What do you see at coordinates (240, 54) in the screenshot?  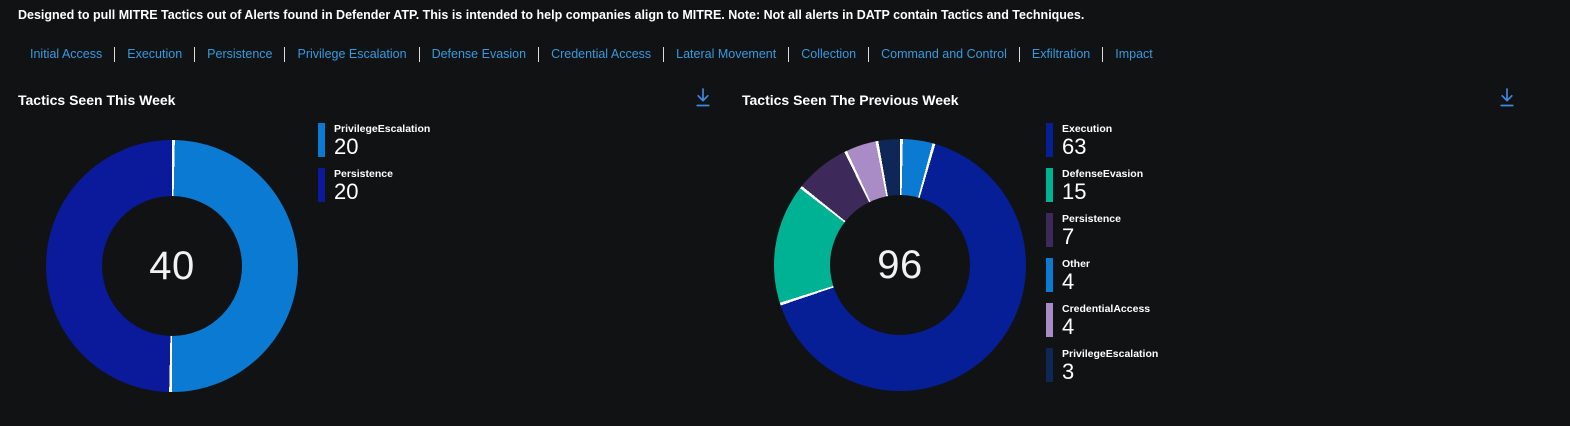 I see `nav-link-persistence: Persistence` at bounding box center [240, 54].